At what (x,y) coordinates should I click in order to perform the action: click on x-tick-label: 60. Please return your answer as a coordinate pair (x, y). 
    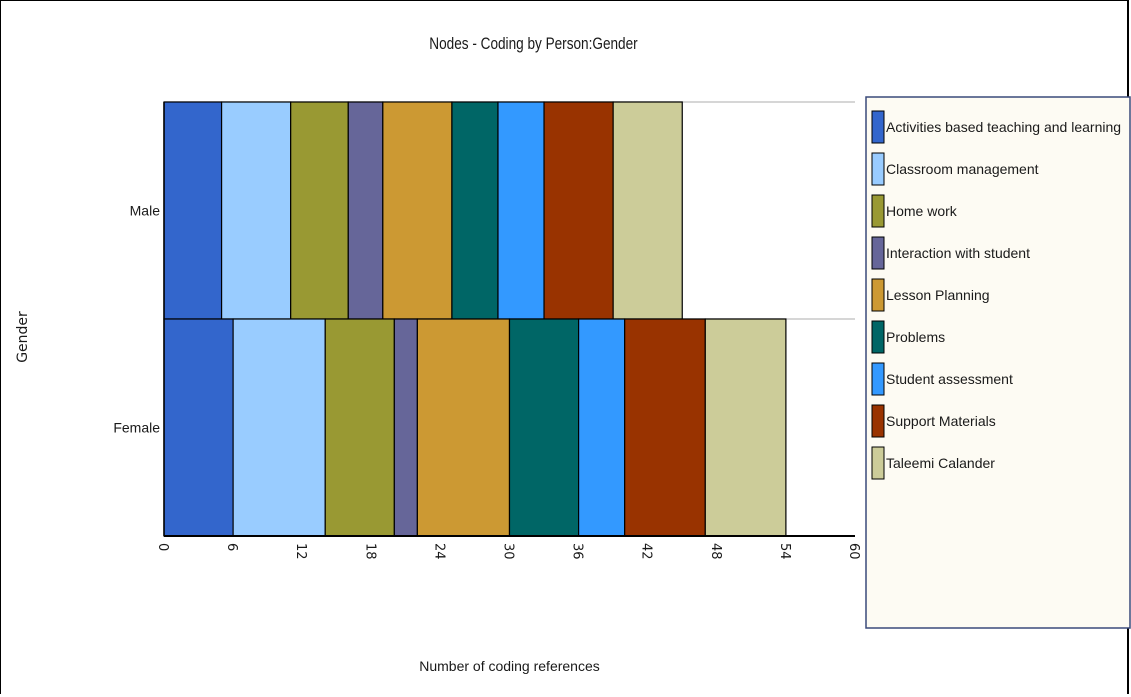
    Looking at the image, I should click on (853, 551).